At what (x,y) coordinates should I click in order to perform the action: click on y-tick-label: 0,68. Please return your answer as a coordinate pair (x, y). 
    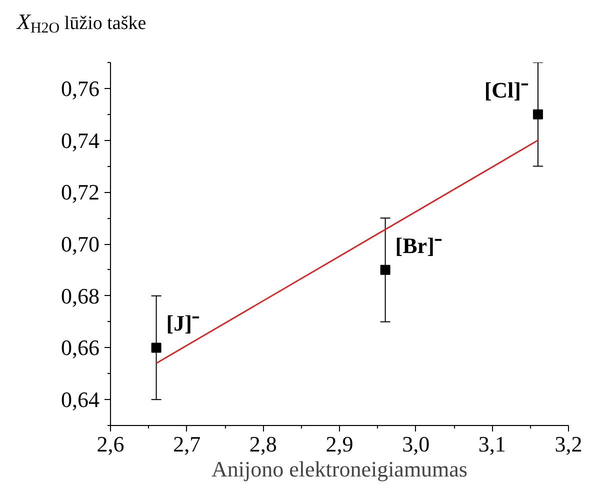
    Looking at the image, I should click on (80, 295).